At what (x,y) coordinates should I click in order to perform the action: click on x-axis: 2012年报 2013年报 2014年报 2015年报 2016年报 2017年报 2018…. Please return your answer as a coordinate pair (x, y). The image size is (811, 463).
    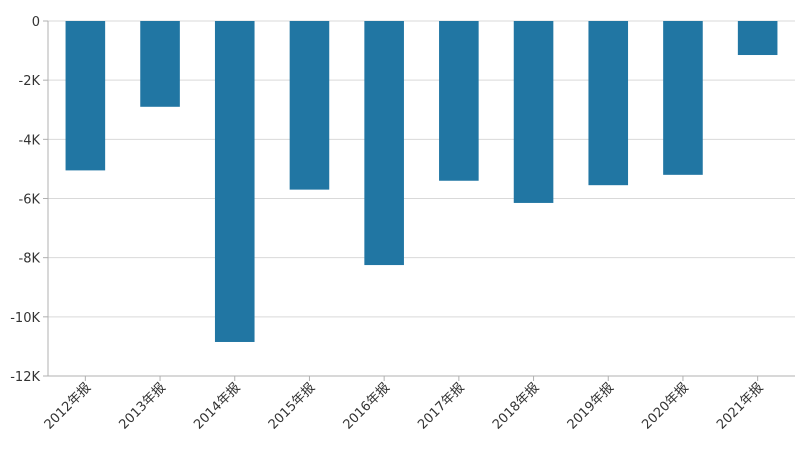
    Looking at the image, I should click on (418, 404).